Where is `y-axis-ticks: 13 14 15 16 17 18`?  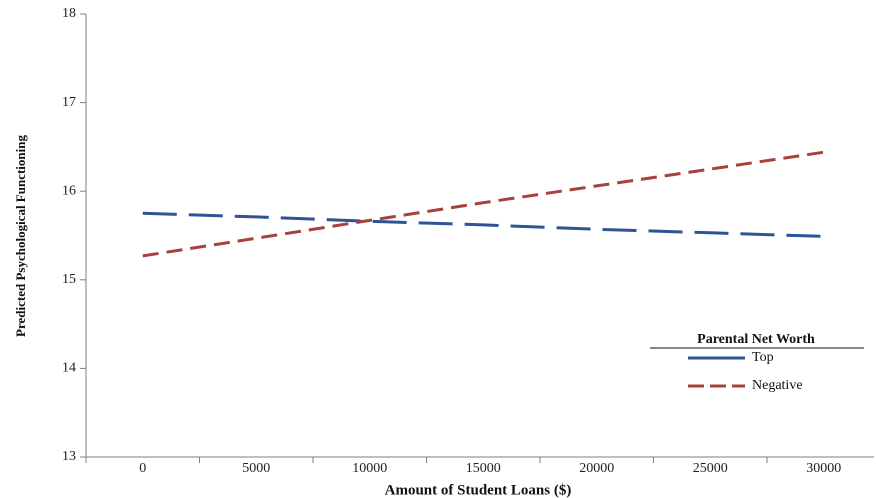 y-axis-ticks: 13 14 15 16 17 18 is located at coordinates (74, 235).